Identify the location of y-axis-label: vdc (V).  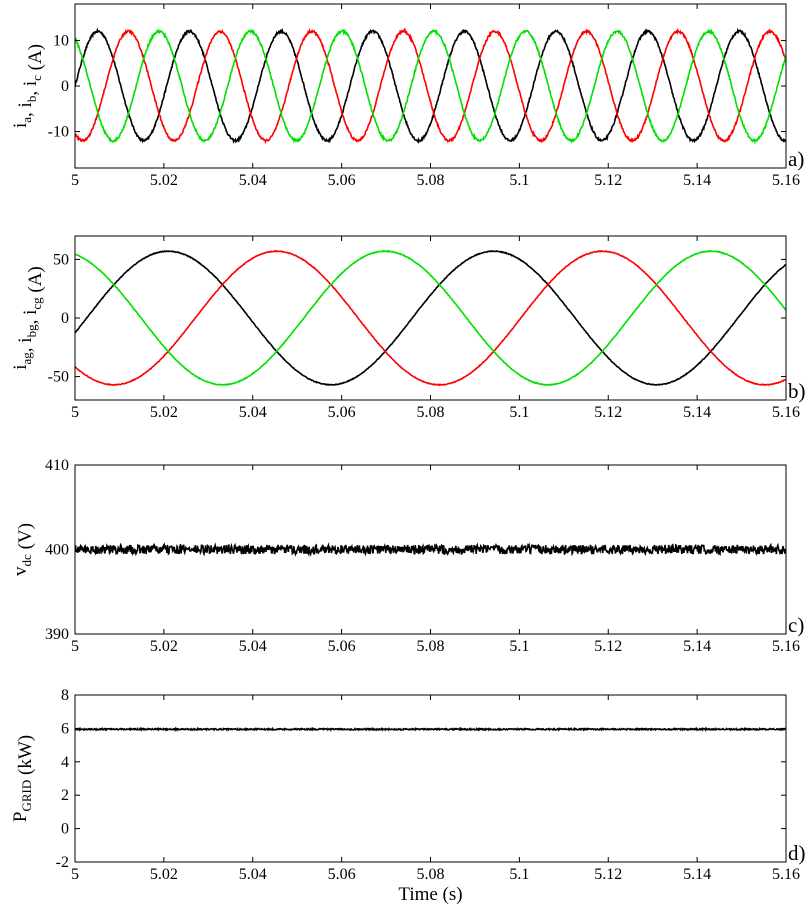
(23, 549).